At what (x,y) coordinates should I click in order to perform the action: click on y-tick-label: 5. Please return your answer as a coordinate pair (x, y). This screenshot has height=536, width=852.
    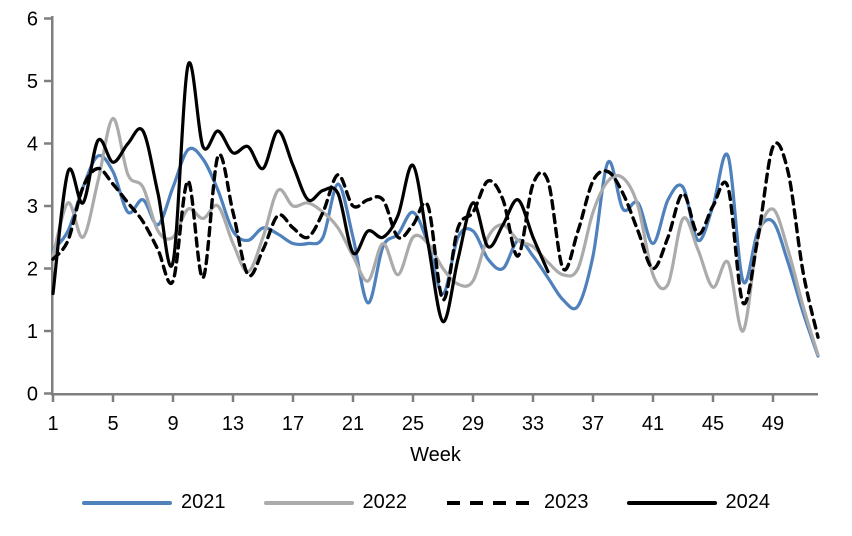
    Looking at the image, I should click on (32, 82).